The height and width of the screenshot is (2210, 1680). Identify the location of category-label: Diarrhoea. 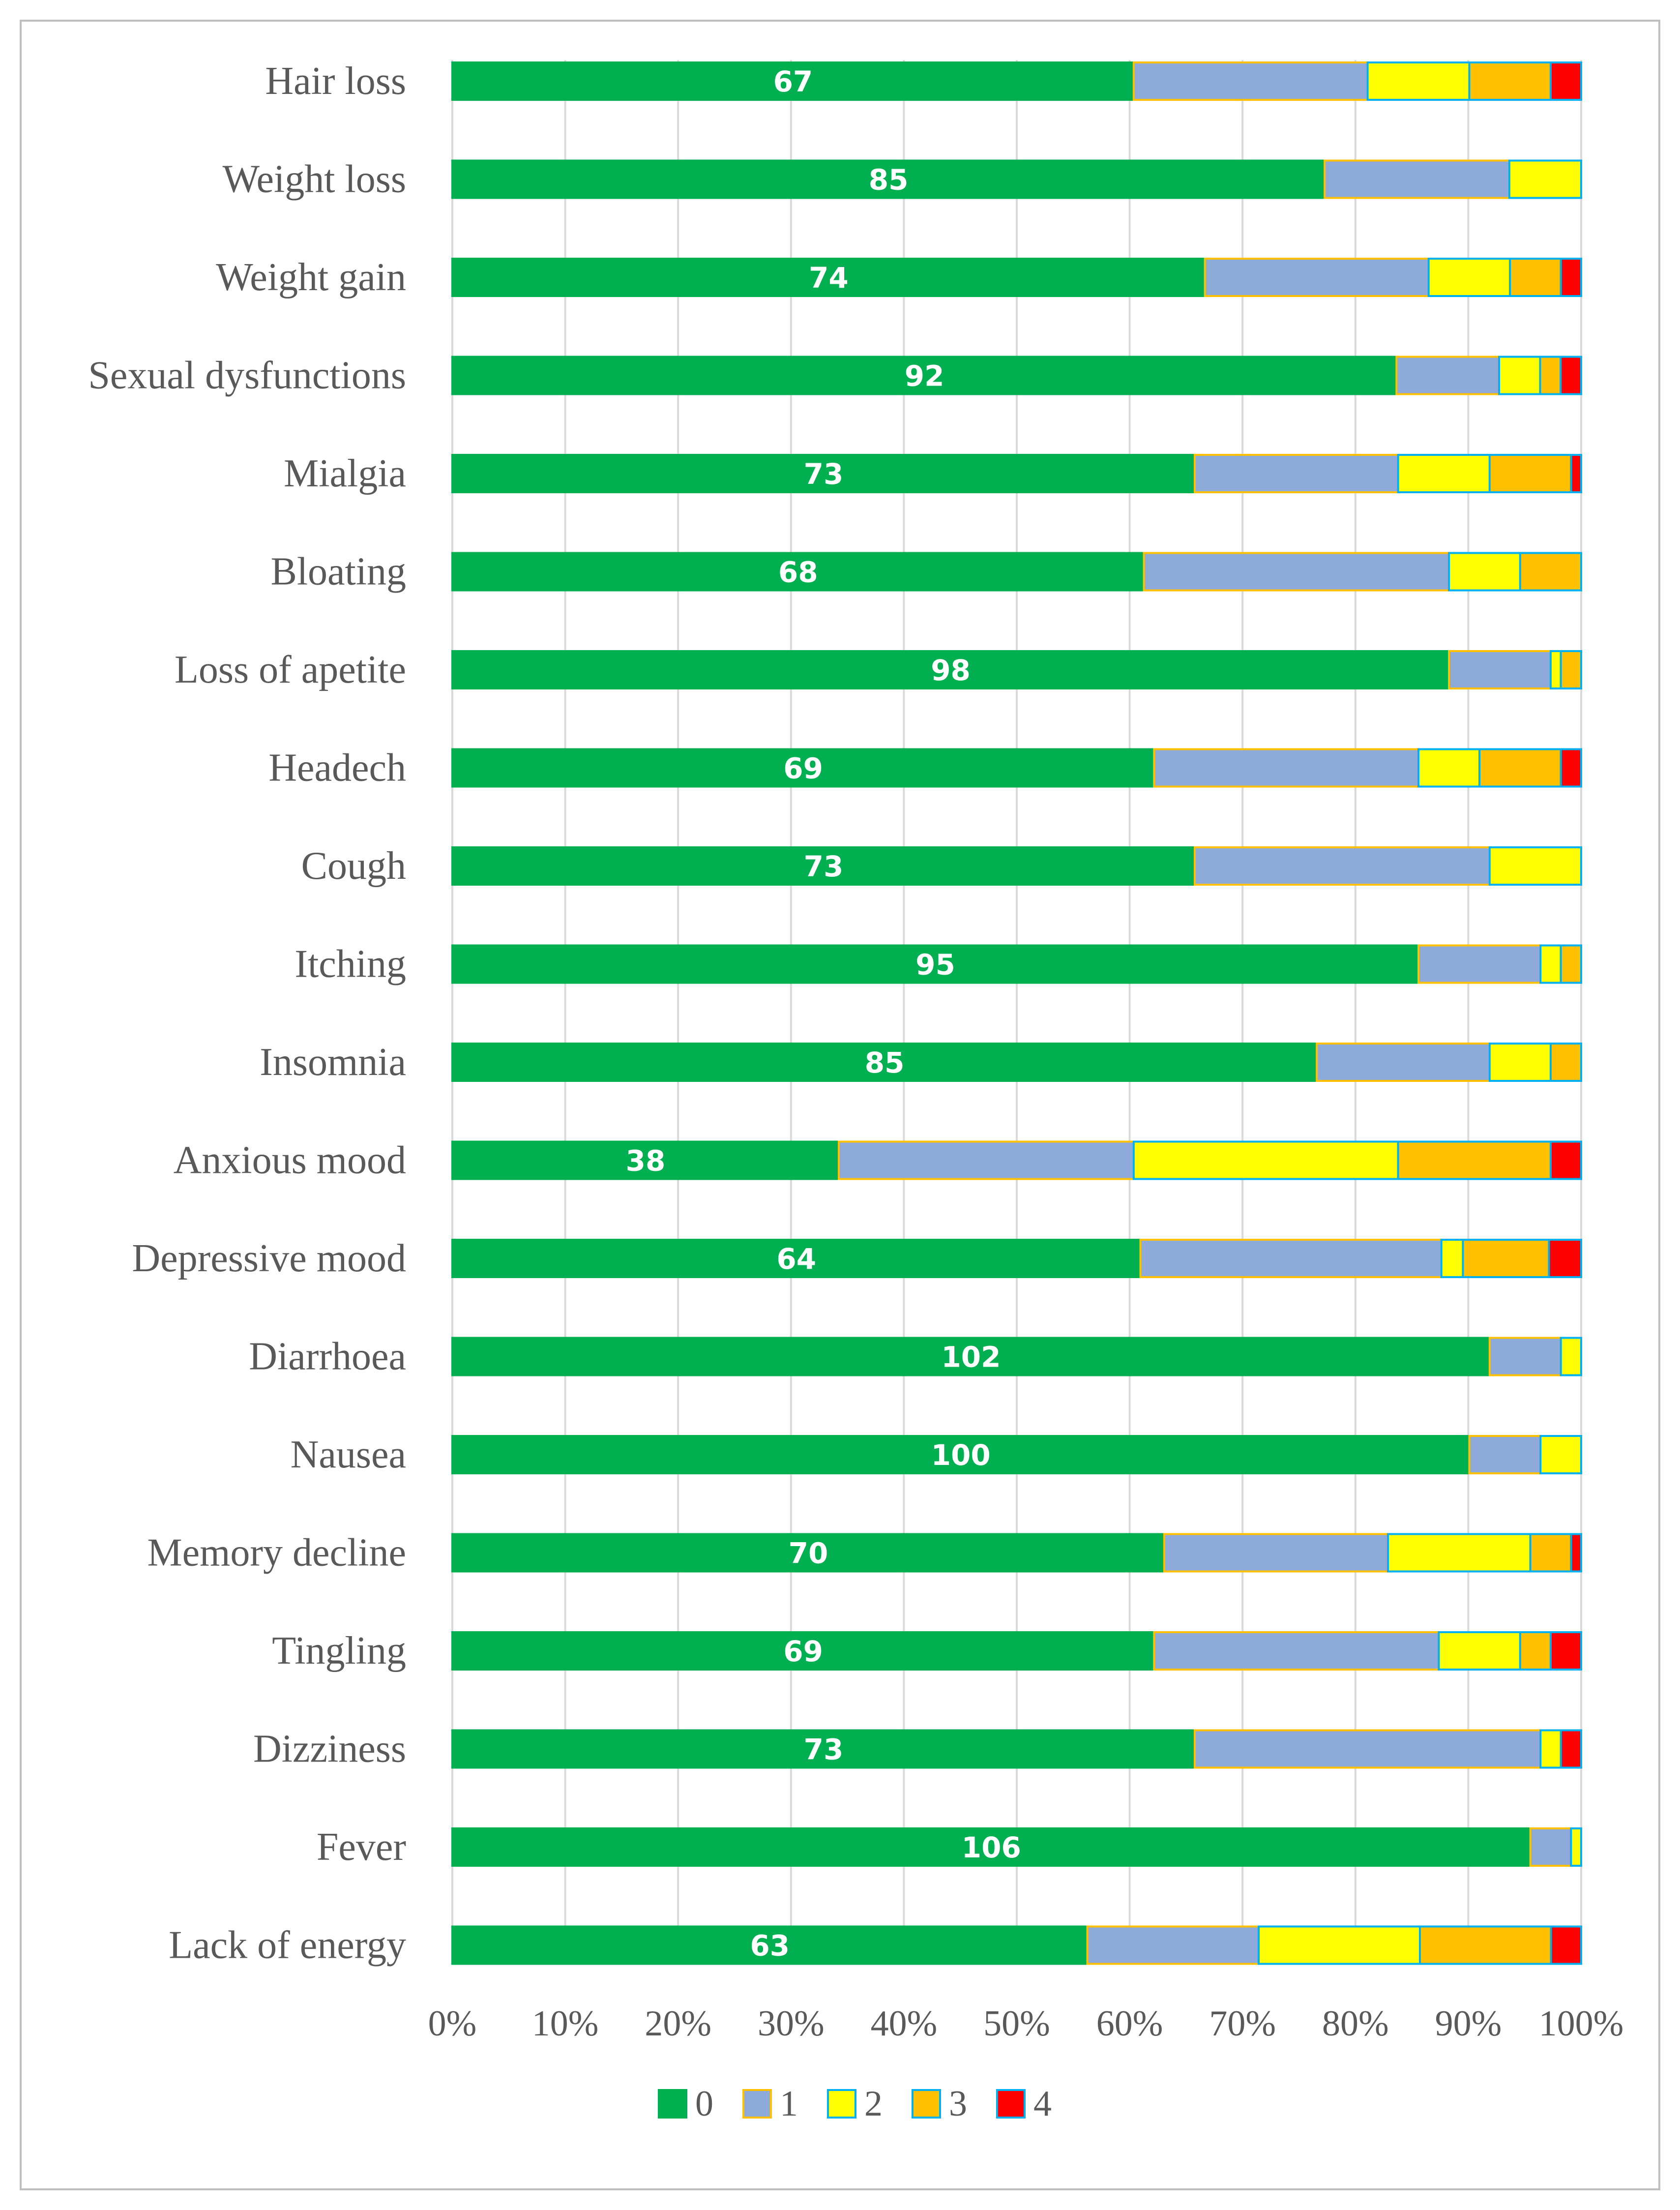
(328, 1356).